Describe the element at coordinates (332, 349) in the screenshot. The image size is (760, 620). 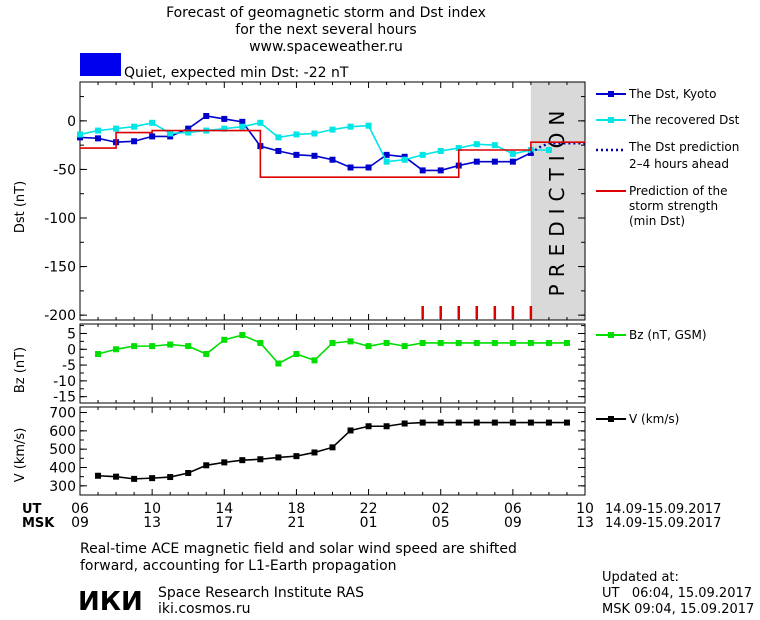
I see `bz-series-0-line` at that location.